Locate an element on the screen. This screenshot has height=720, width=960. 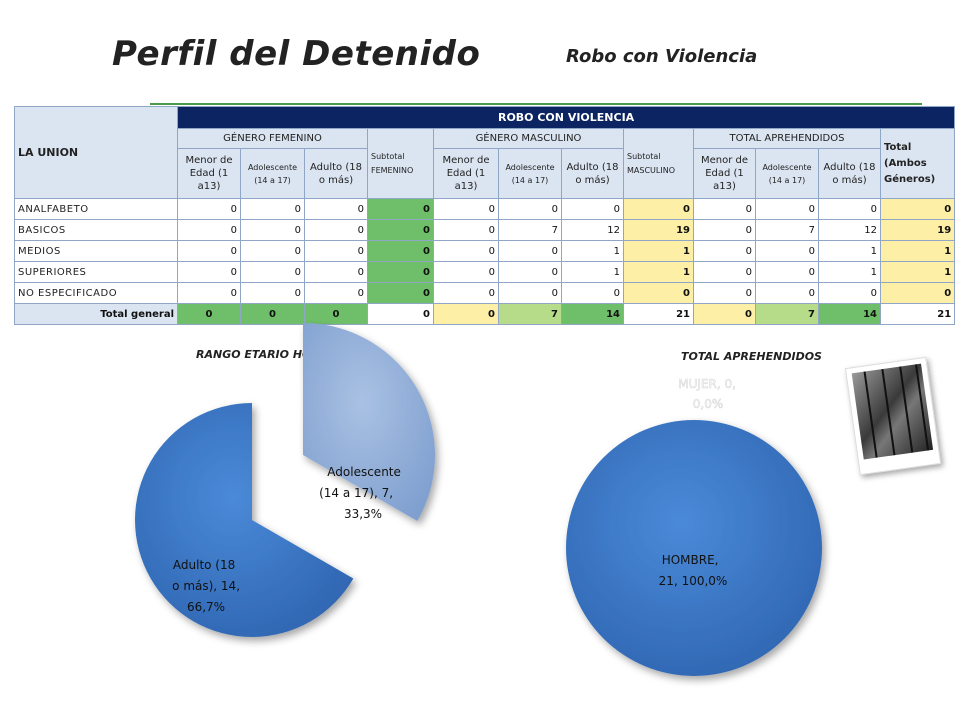
total-row: Total general 0 0 0 0 0 7 14 21 0 7 14 21 is located at coordinates (485, 314).